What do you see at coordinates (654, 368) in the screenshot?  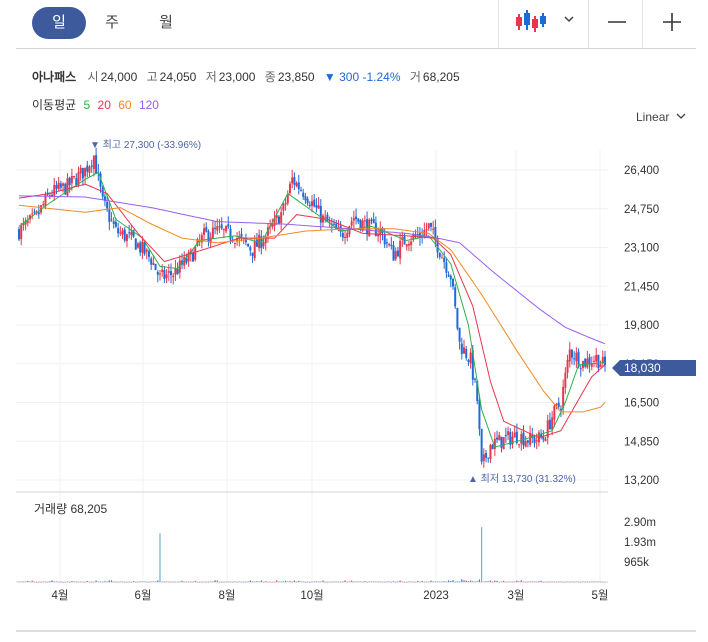 I see `current-price-badge: 18,030` at bounding box center [654, 368].